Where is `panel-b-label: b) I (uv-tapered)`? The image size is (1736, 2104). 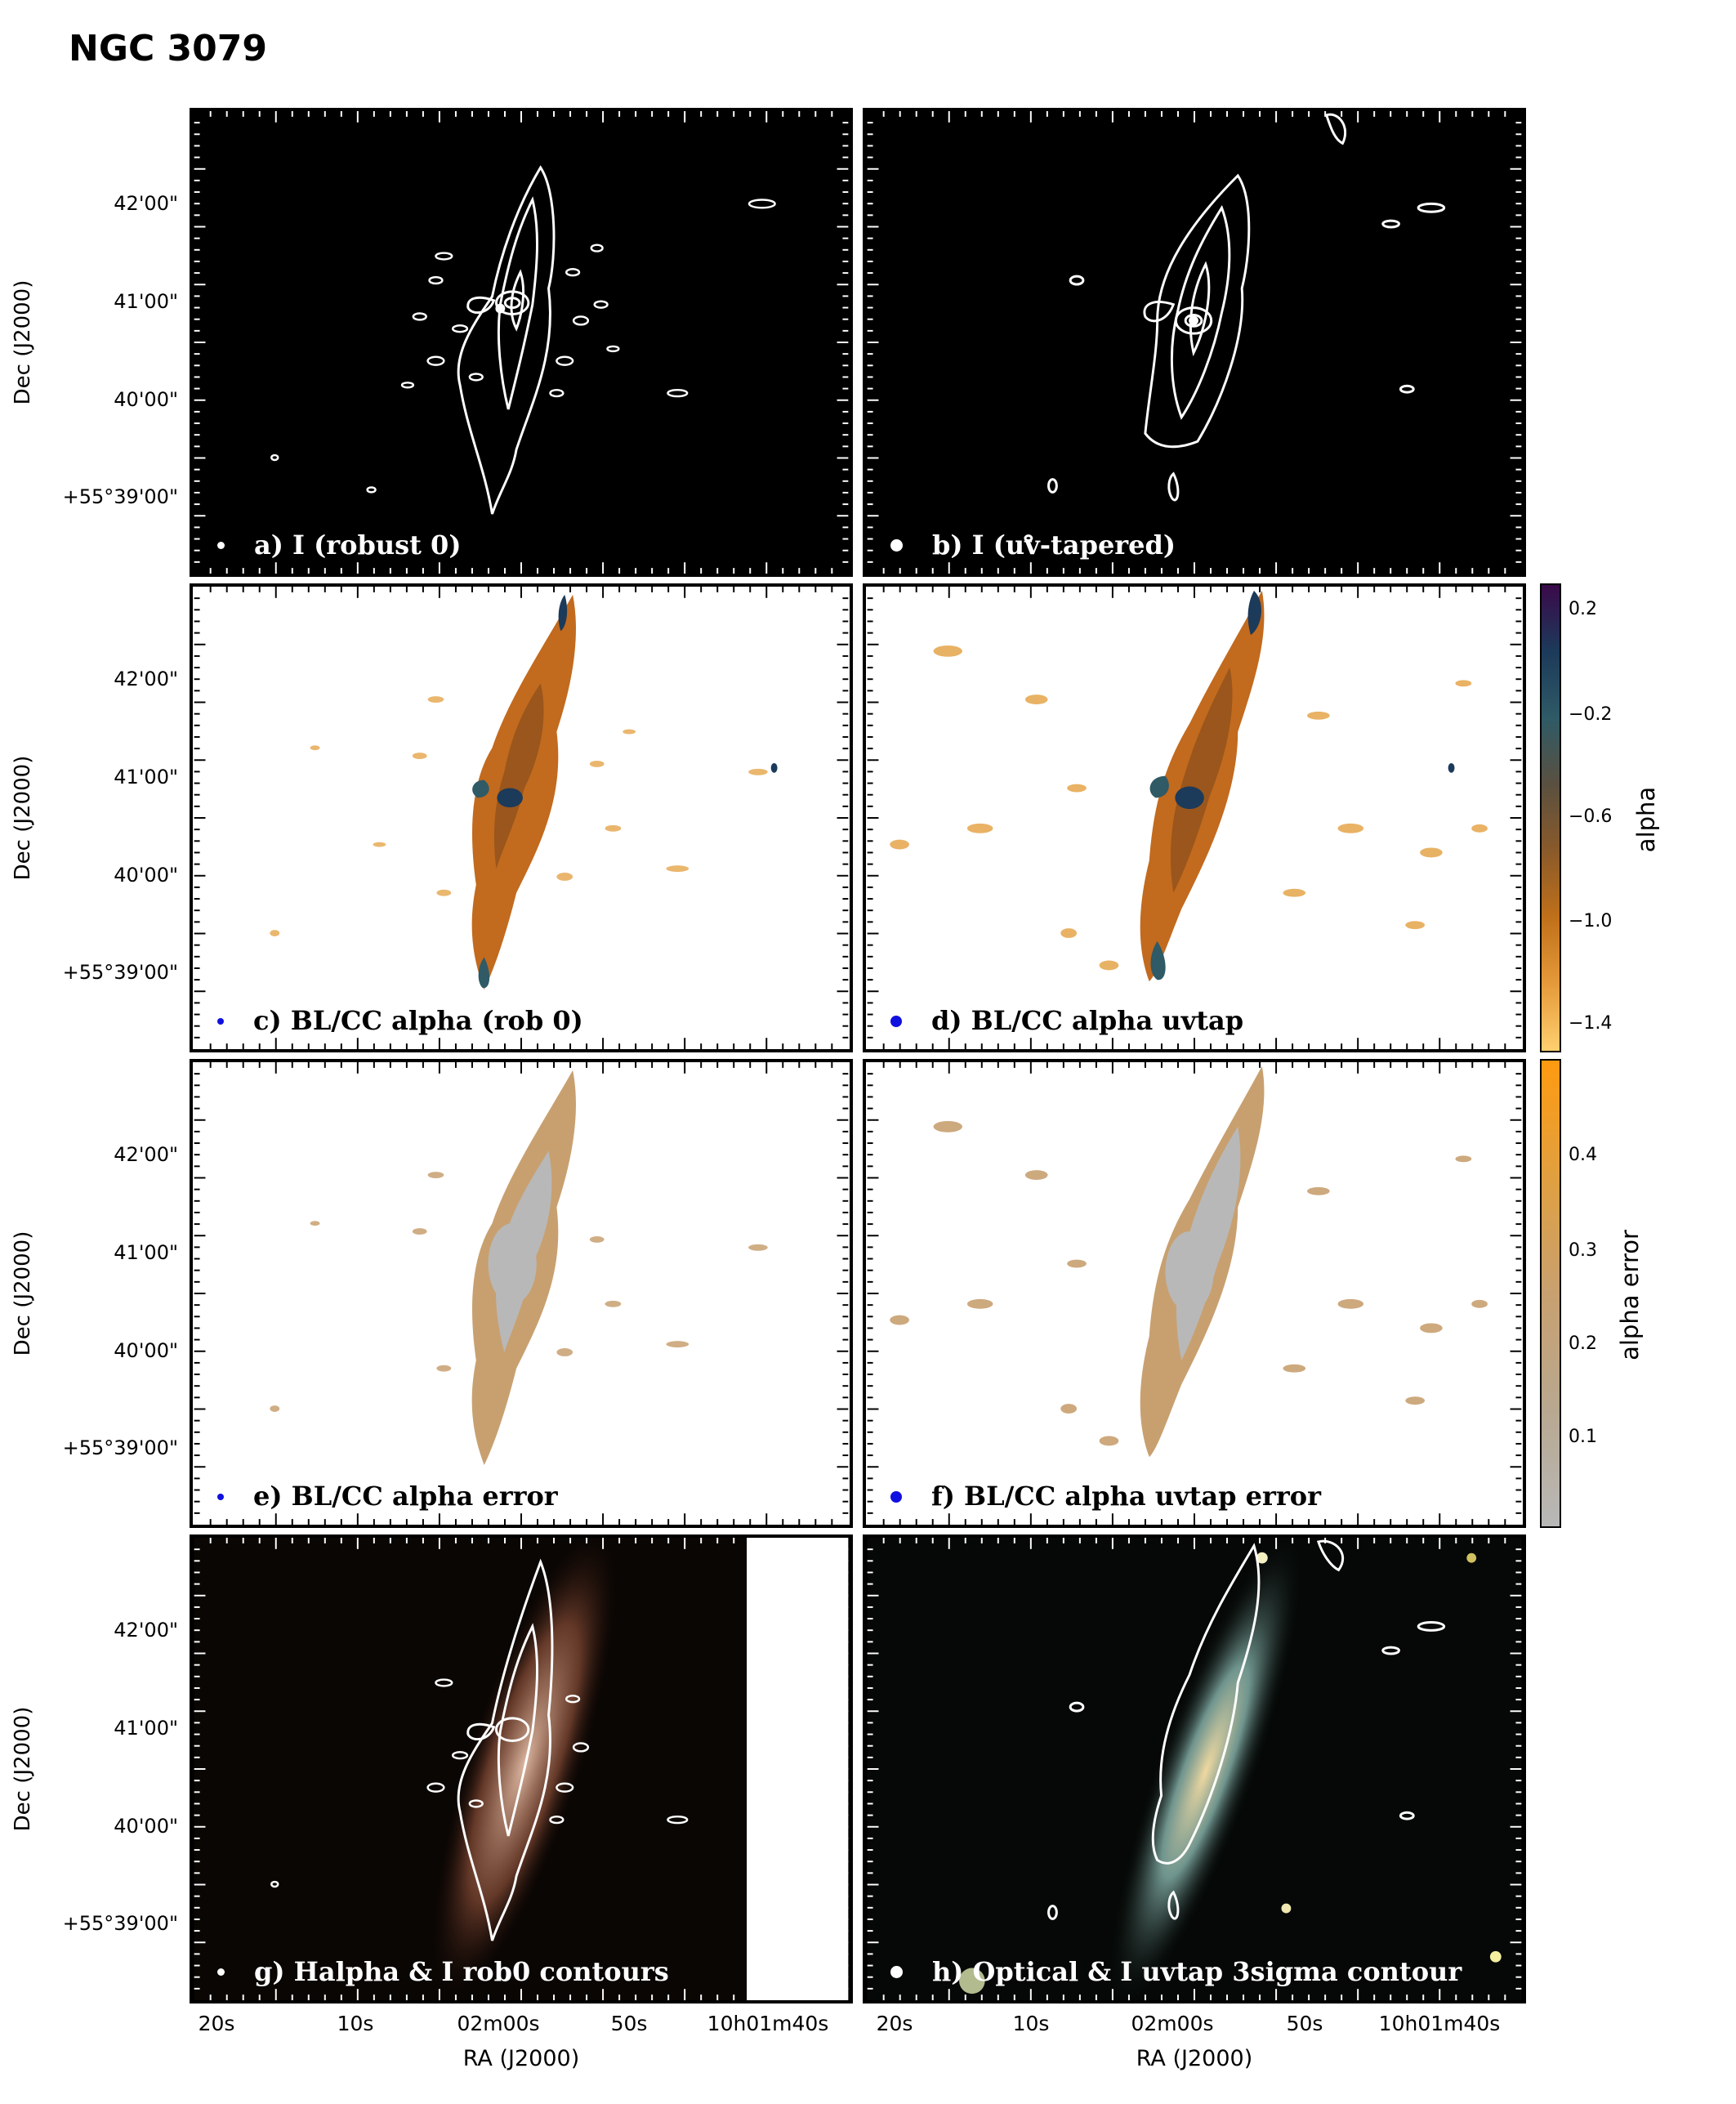
panel-b-label: b) I (uv-tapered) is located at coordinates (1054, 545).